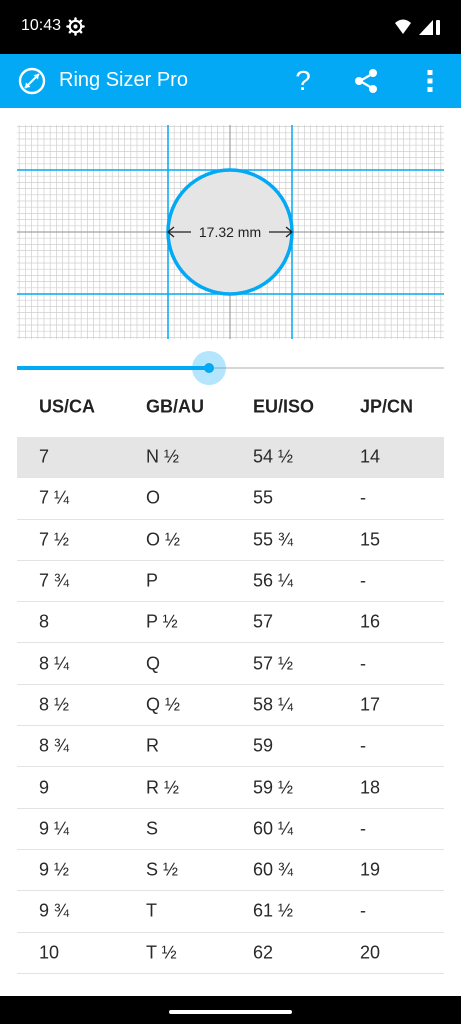 The image size is (461, 1024). Describe the element at coordinates (230, 582) in the screenshot. I see `size-row: 7 ¾ P 56 ¼ -` at that location.